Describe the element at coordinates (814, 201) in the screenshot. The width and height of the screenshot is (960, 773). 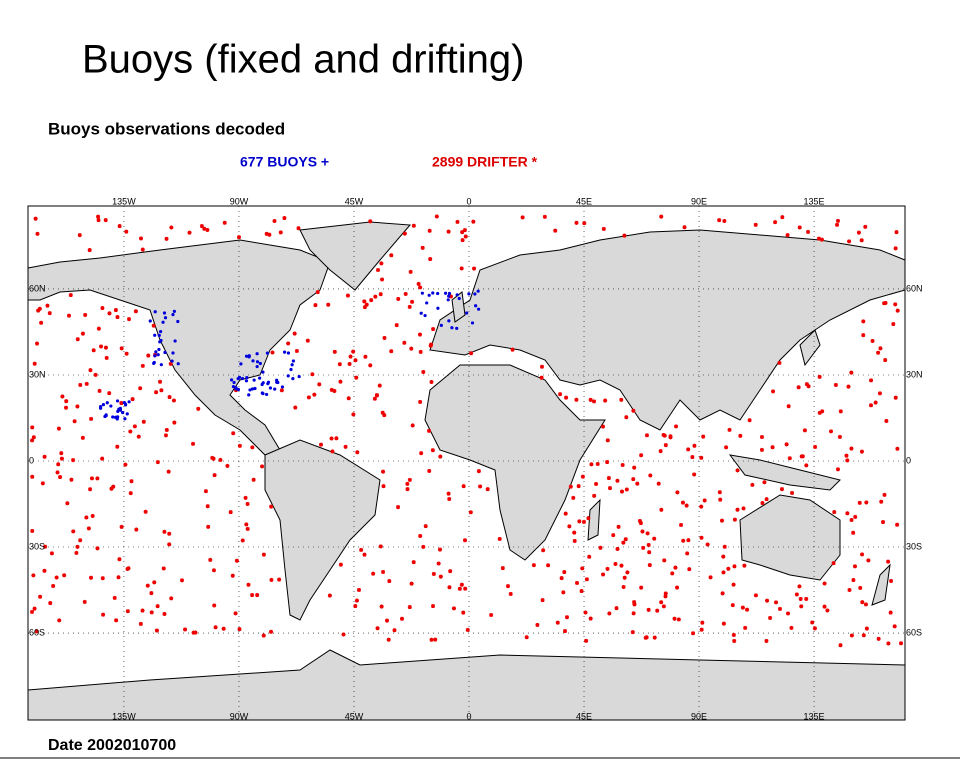
I see `lon-label-top: 135E` at that location.